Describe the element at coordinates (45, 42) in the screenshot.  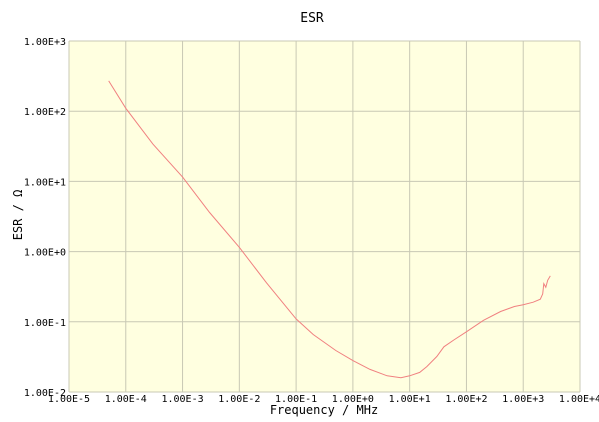
I see `y-tick-label: 1.00E+3` at that location.